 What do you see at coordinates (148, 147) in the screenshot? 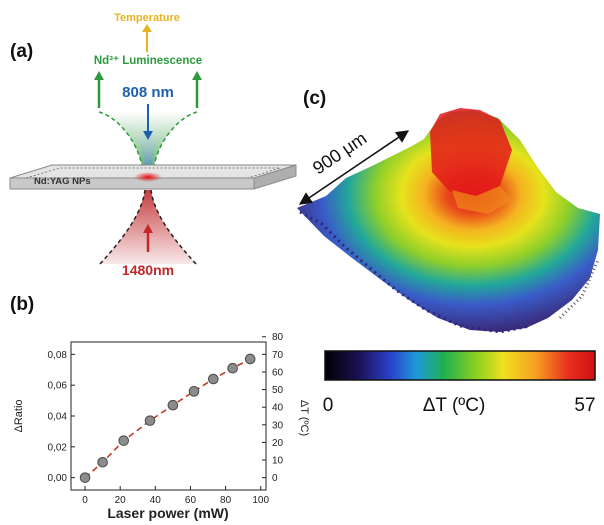
I see `excitation-beam` at bounding box center [148, 147].